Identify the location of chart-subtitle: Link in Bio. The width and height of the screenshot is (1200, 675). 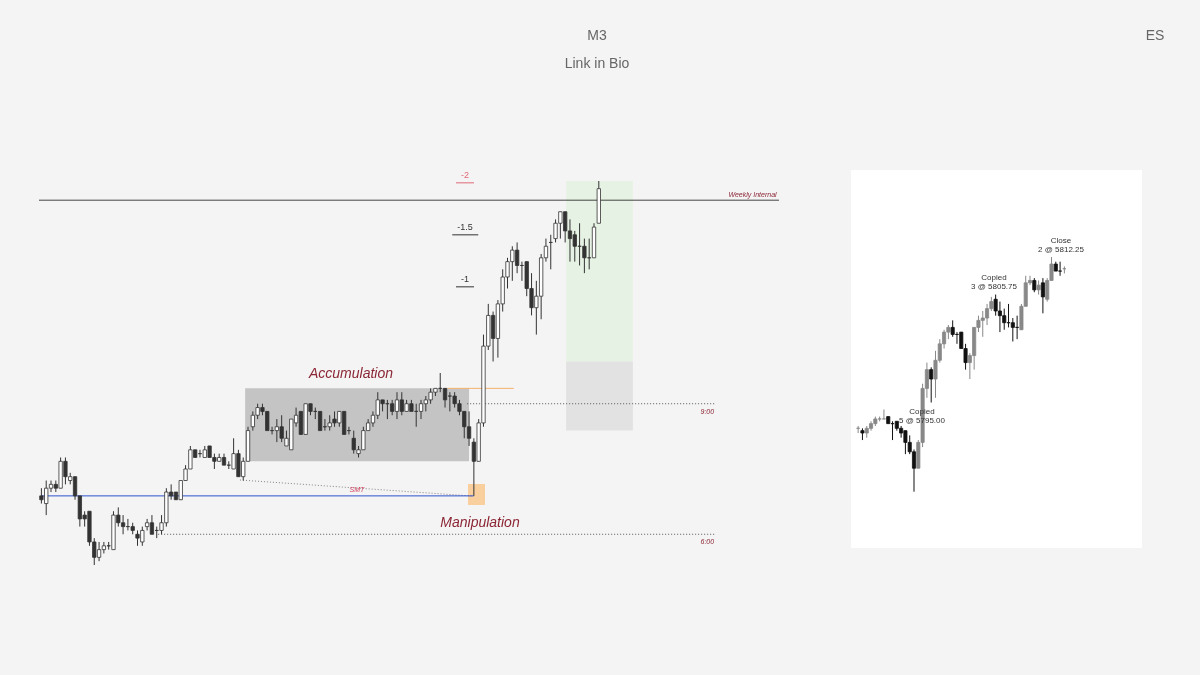
(597, 63).